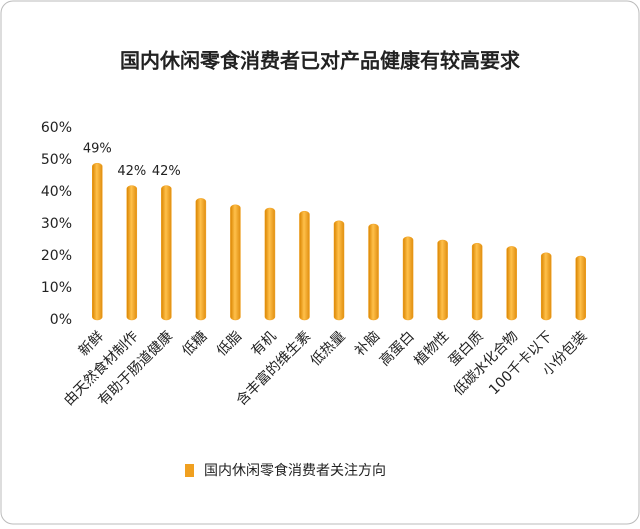 The width and height of the screenshot is (640, 529). Describe the element at coordinates (61, 320) in the screenshot. I see `y-tick-label: 0%` at that location.